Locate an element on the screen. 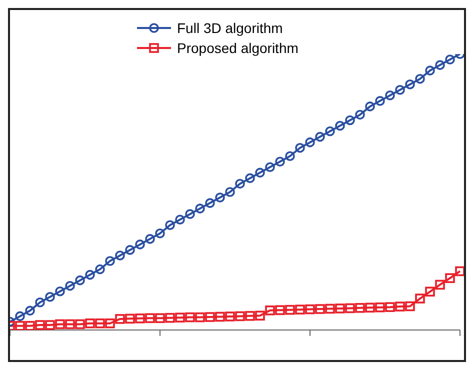 This screenshot has width=474, height=370. legend-label: Full 3D algorithm is located at coordinates (230, 28).